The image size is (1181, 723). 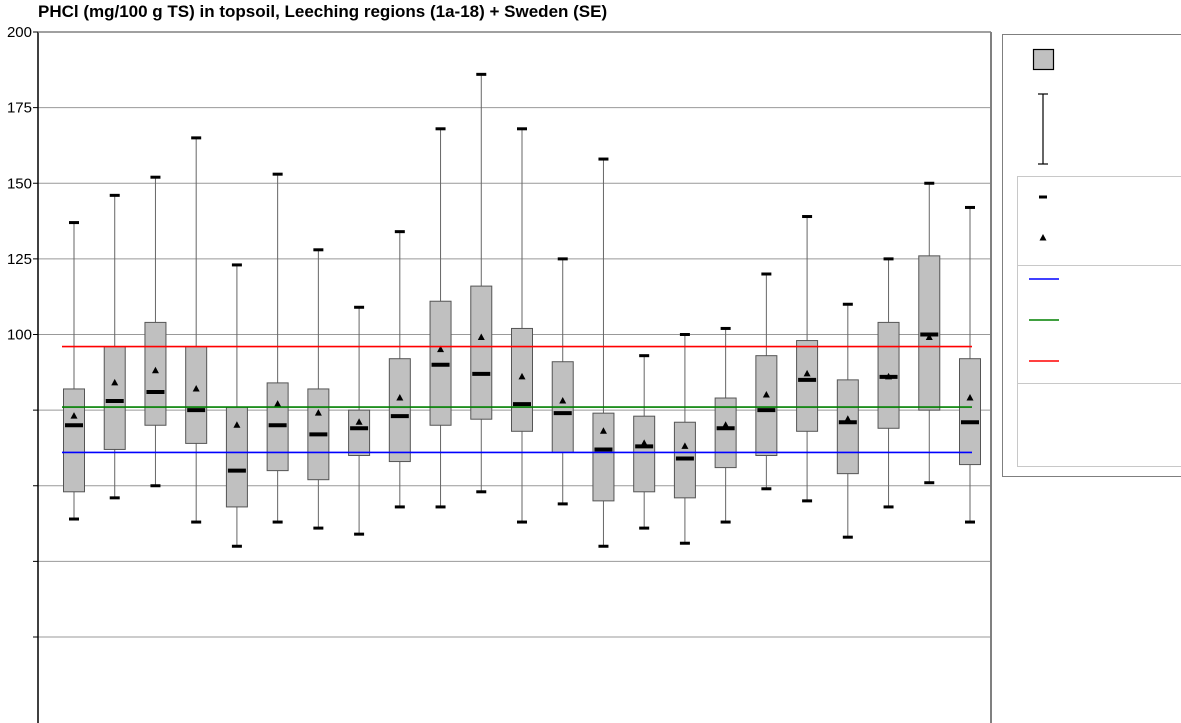 What do you see at coordinates (19, 335) in the screenshot?
I see `y-tick-label: 100` at bounding box center [19, 335].